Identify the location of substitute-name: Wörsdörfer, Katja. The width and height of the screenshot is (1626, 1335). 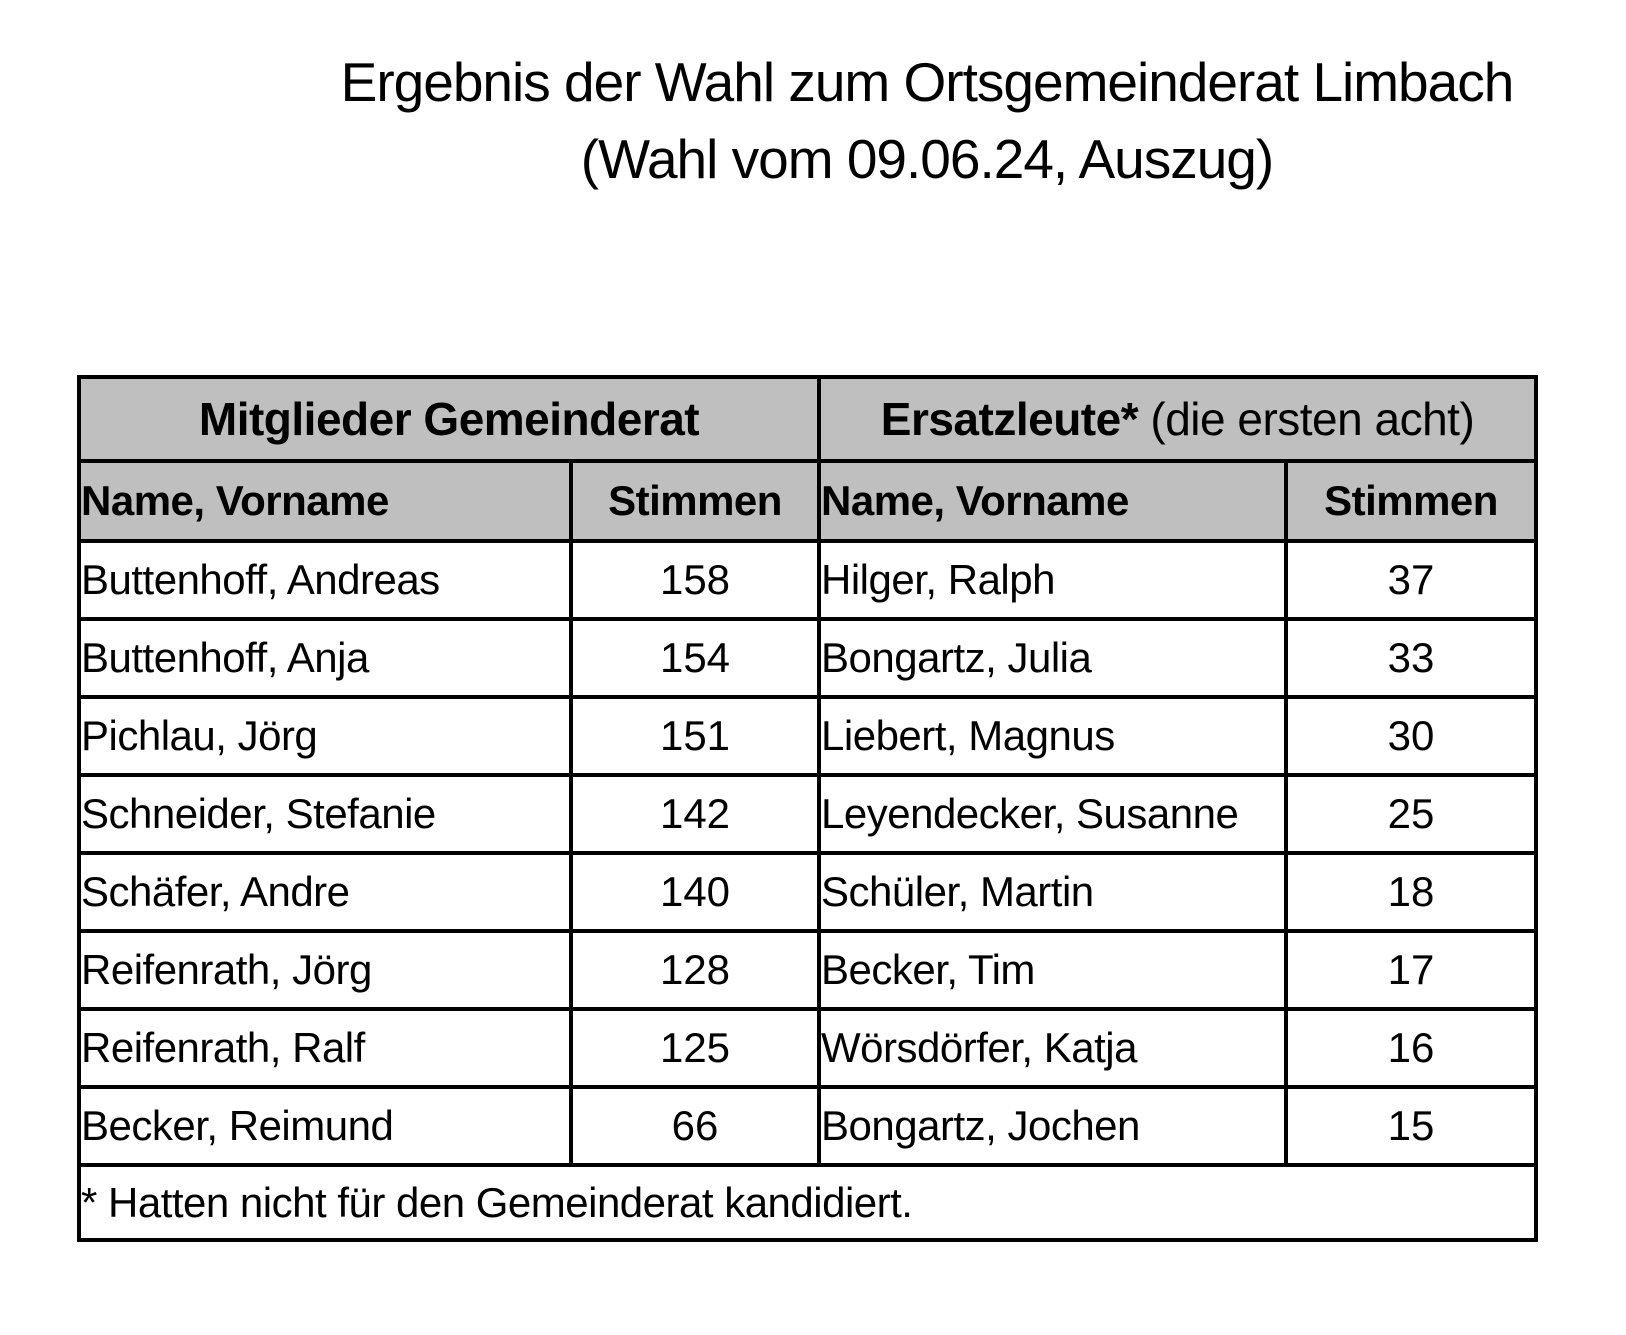
(1053, 1048).